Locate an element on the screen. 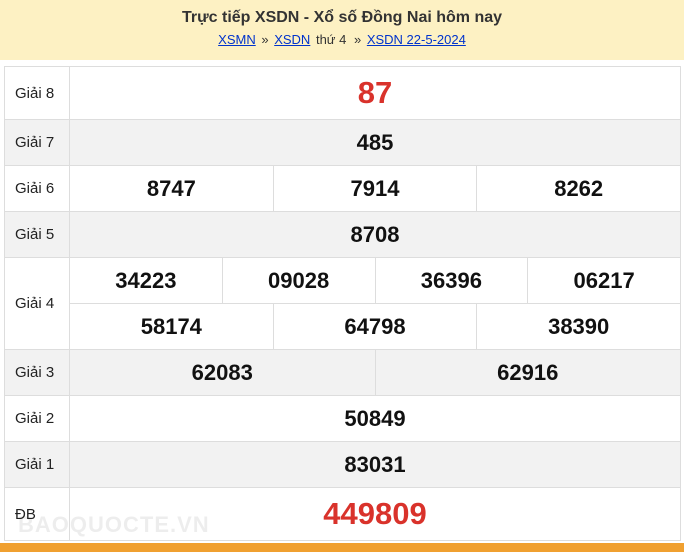 The height and width of the screenshot is (552, 684). number-line: 8708 is located at coordinates (375, 234).